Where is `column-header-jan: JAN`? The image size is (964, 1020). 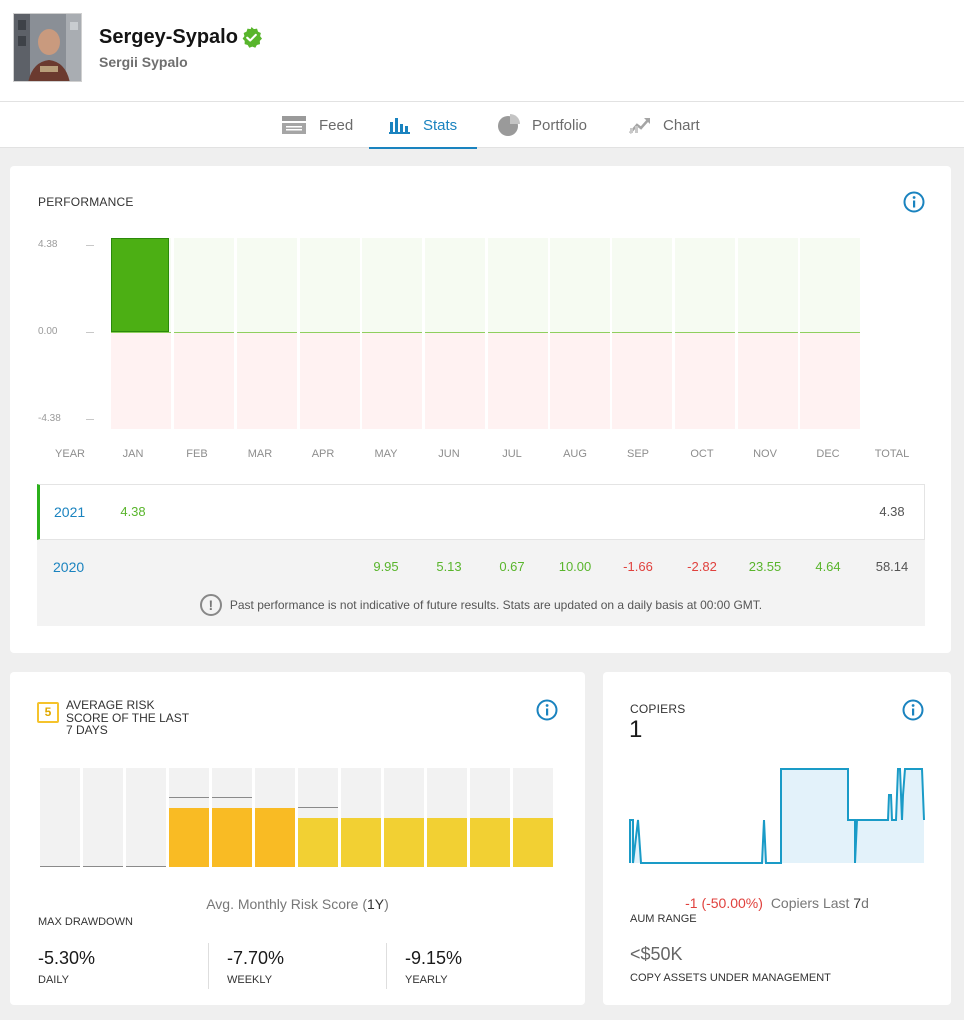
column-header-jan: JAN is located at coordinates (133, 454).